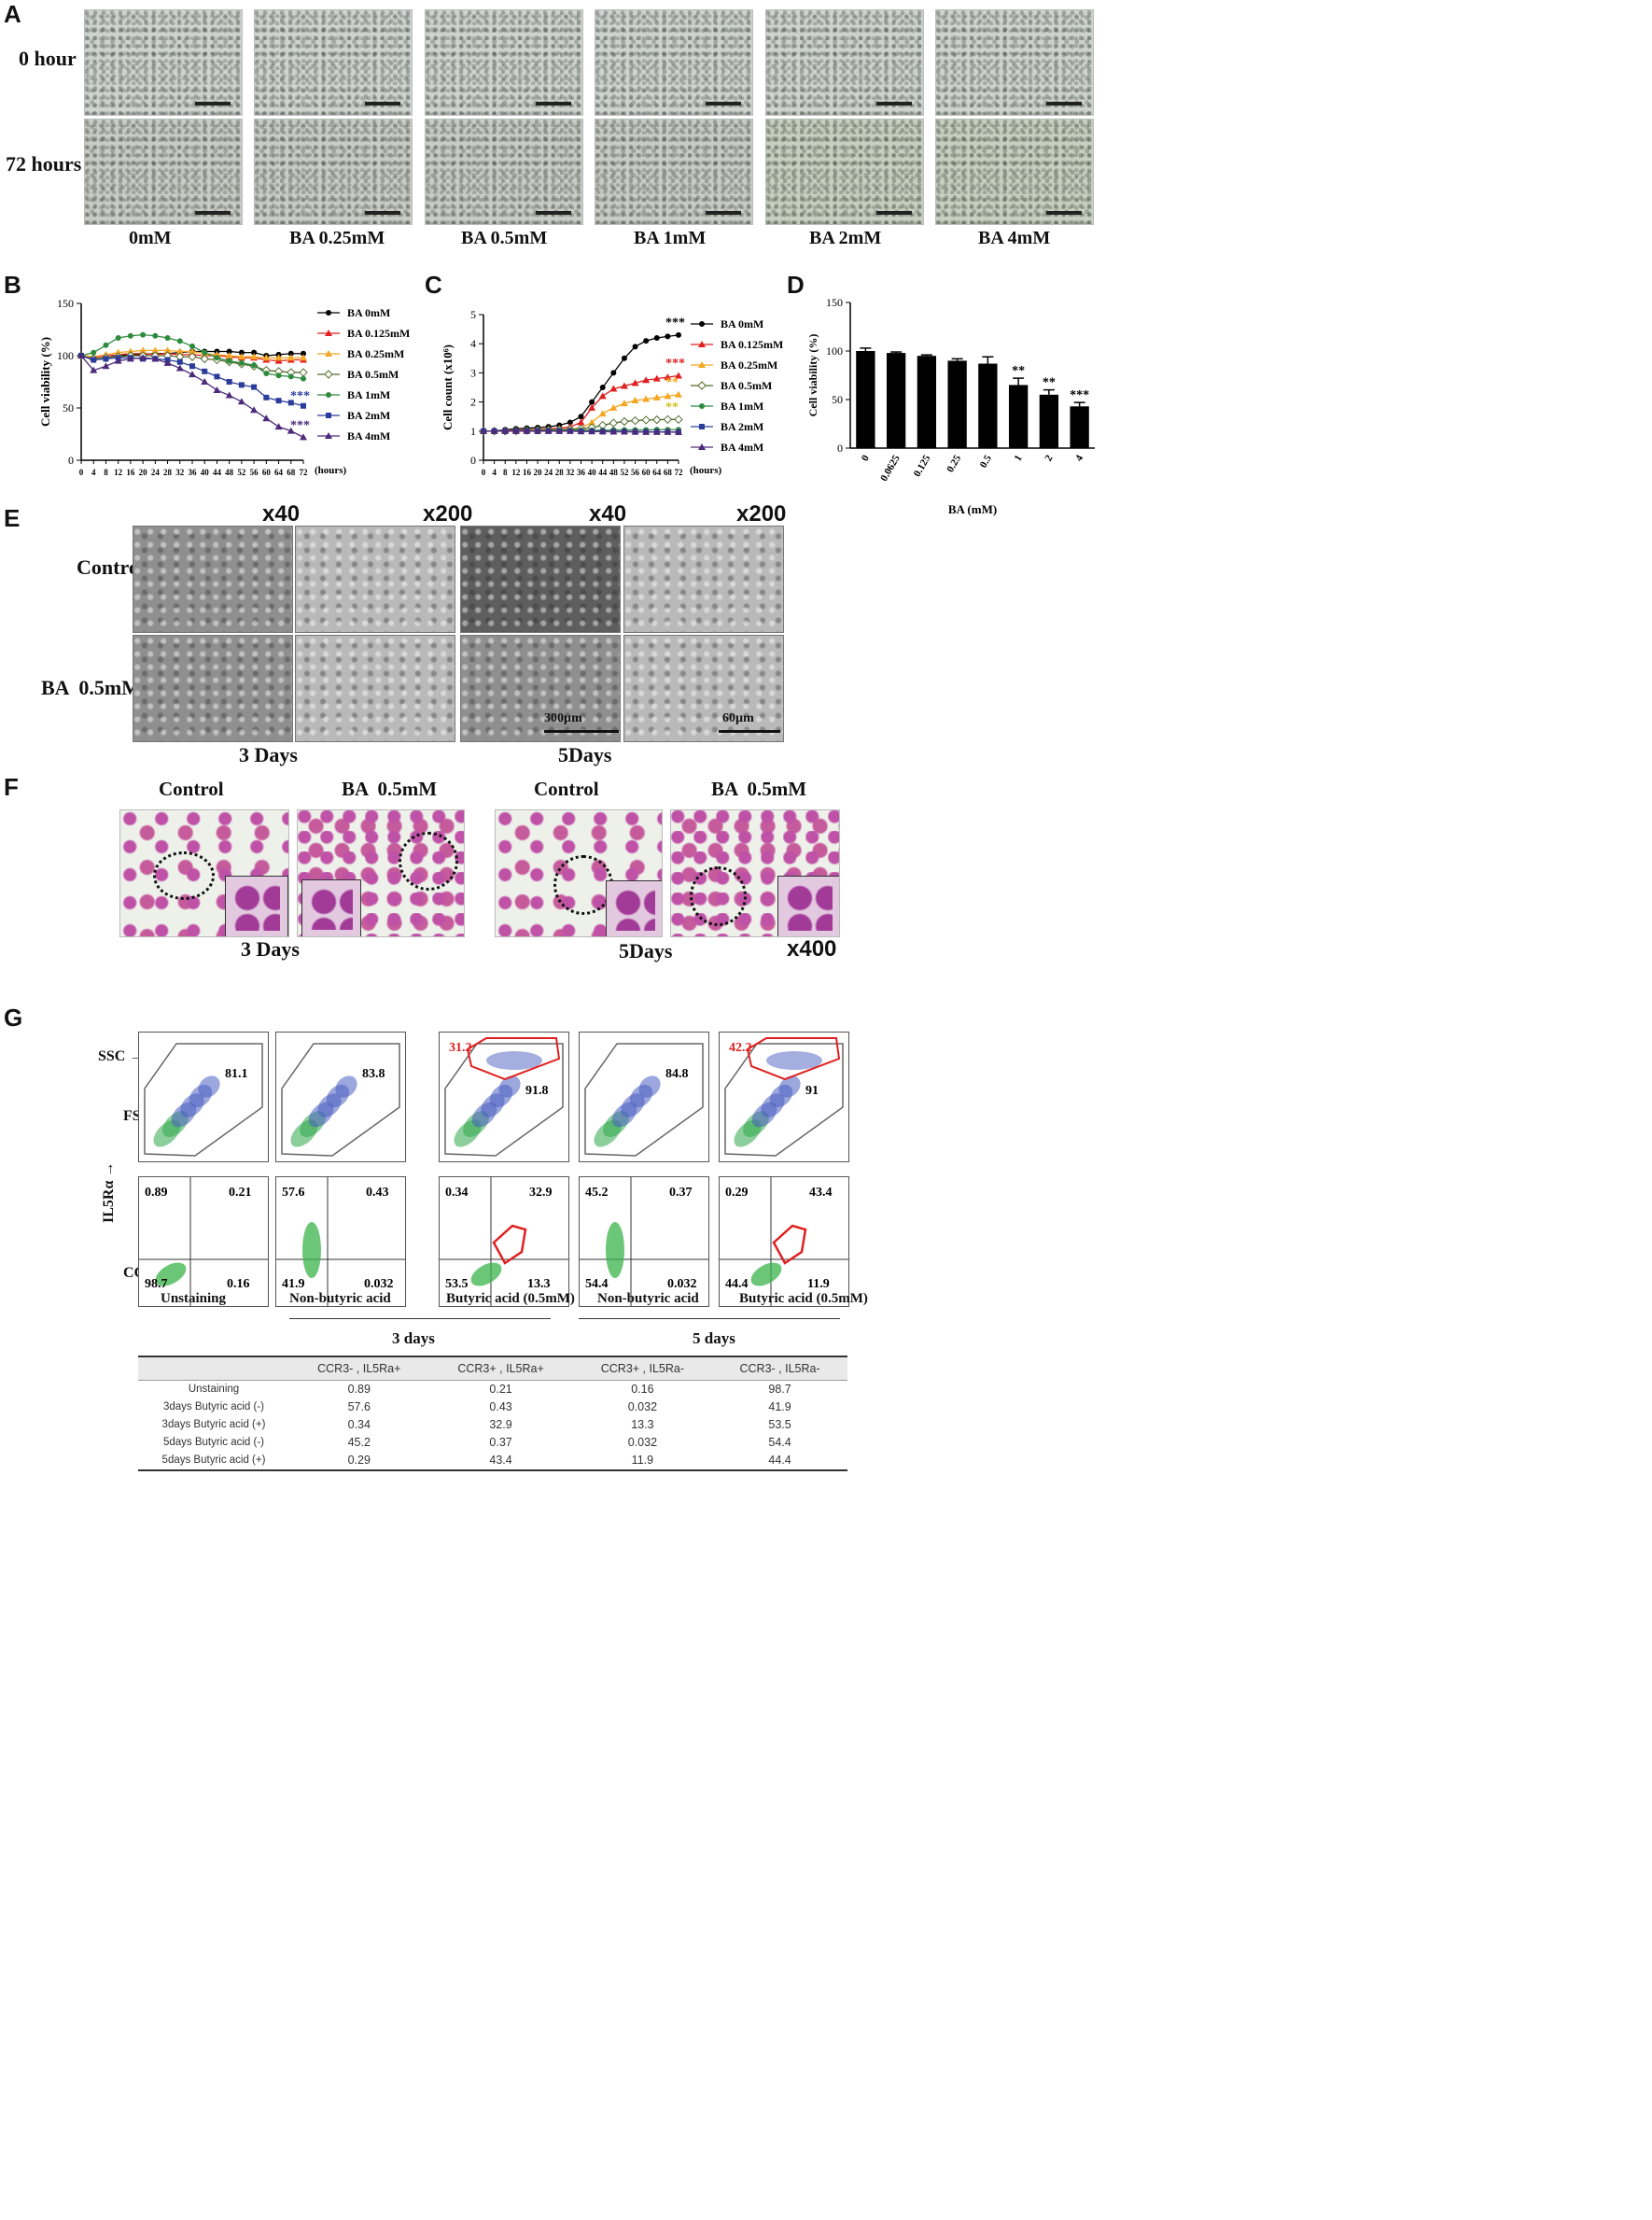 Image resolution: width=1652 pixels, height=2220 pixels. I want to click on quadrant-value-ul: 57.6, so click(293, 1193).